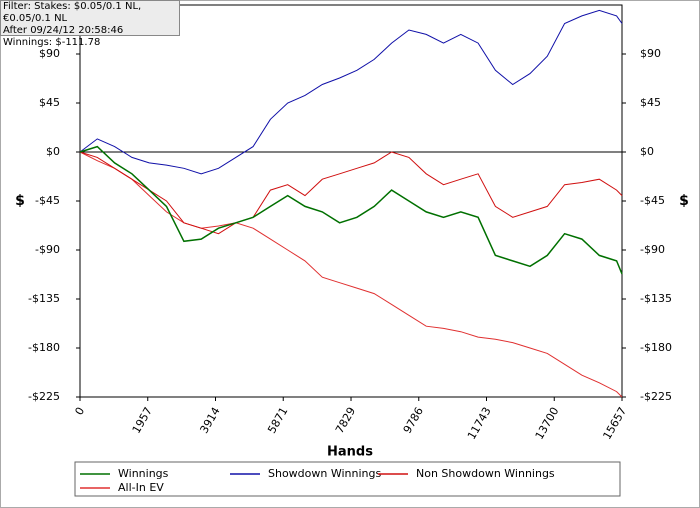 The width and height of the screenshot is (700, 508). What do you see at coordinates (652, 249) in the screenshot?
I see `y2-tick-label: -$90` at bounding box center [652, 249].